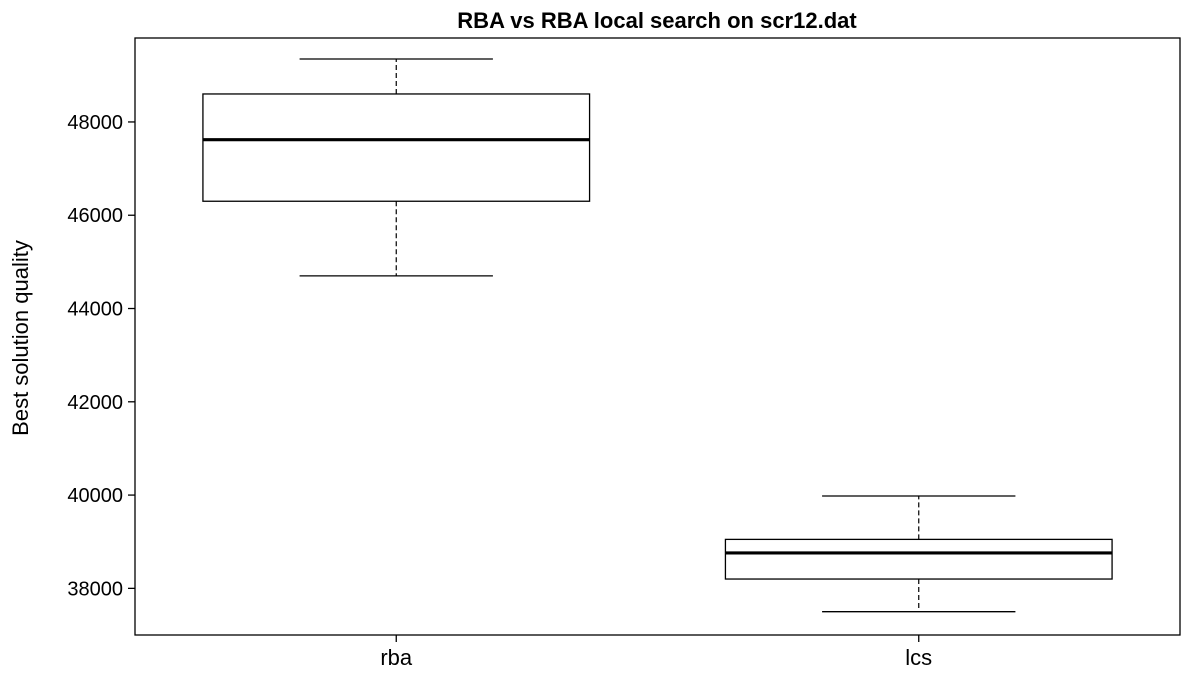 Image resolution: width=1200 pixels, height=675 pixels. Describe the element at coordinates (396, 657) in the screenshot. I see `x-tick-label: rba` at that location.